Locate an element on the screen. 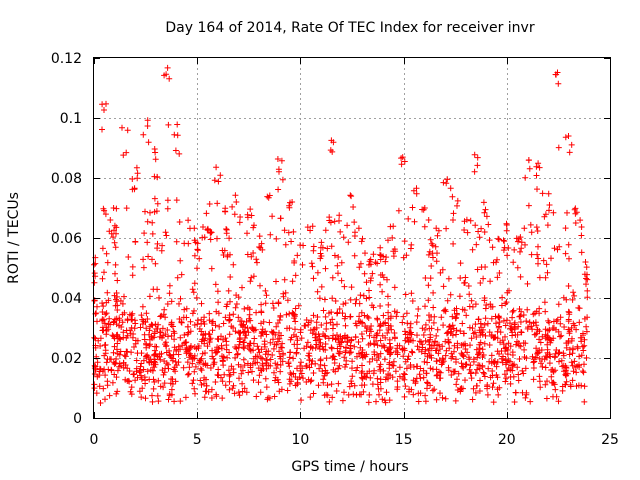  x-tick-label: 10 is located at coordinates (300, 440).